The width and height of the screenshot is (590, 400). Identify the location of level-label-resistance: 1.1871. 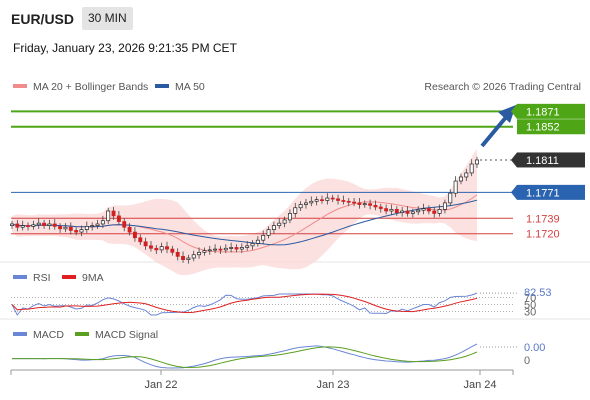
(543, 112).